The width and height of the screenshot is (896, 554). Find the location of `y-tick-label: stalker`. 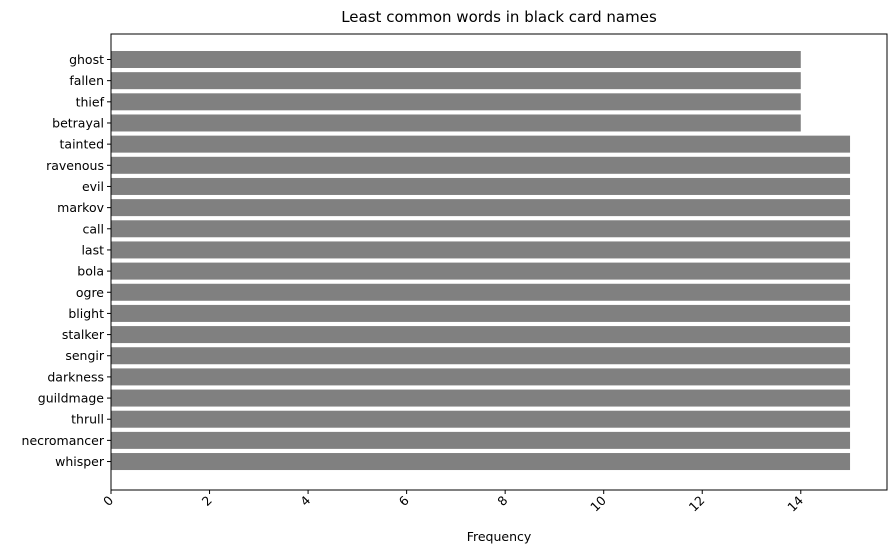

y-tick-label: stalker is located at coordinates (83, 334).